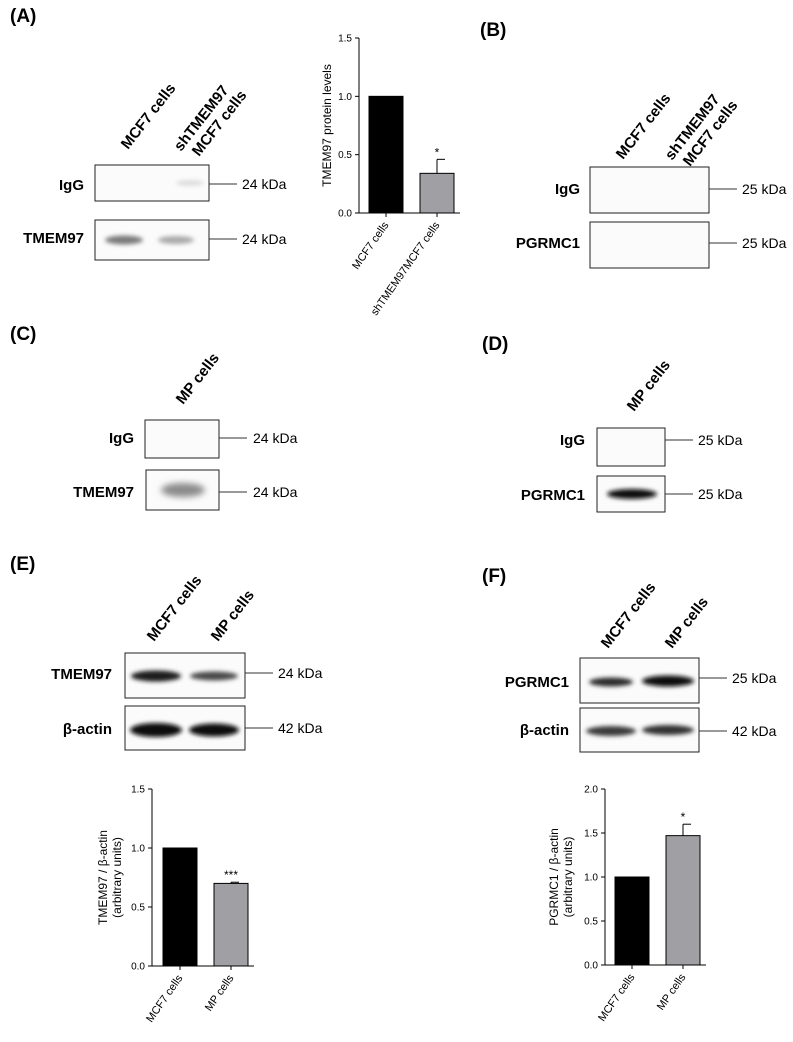  Describe the element at coordinates (591, 922) in the screenshot. I see `chart-f-y-tick-label: 0.5` at that location.